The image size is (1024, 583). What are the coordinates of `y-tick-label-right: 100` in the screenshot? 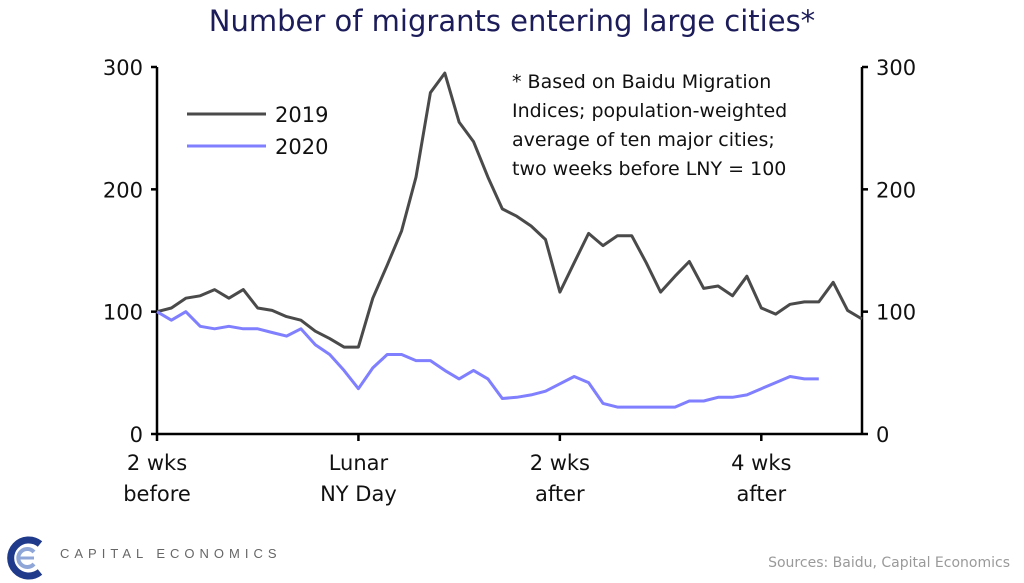 It's located at (896, 313).